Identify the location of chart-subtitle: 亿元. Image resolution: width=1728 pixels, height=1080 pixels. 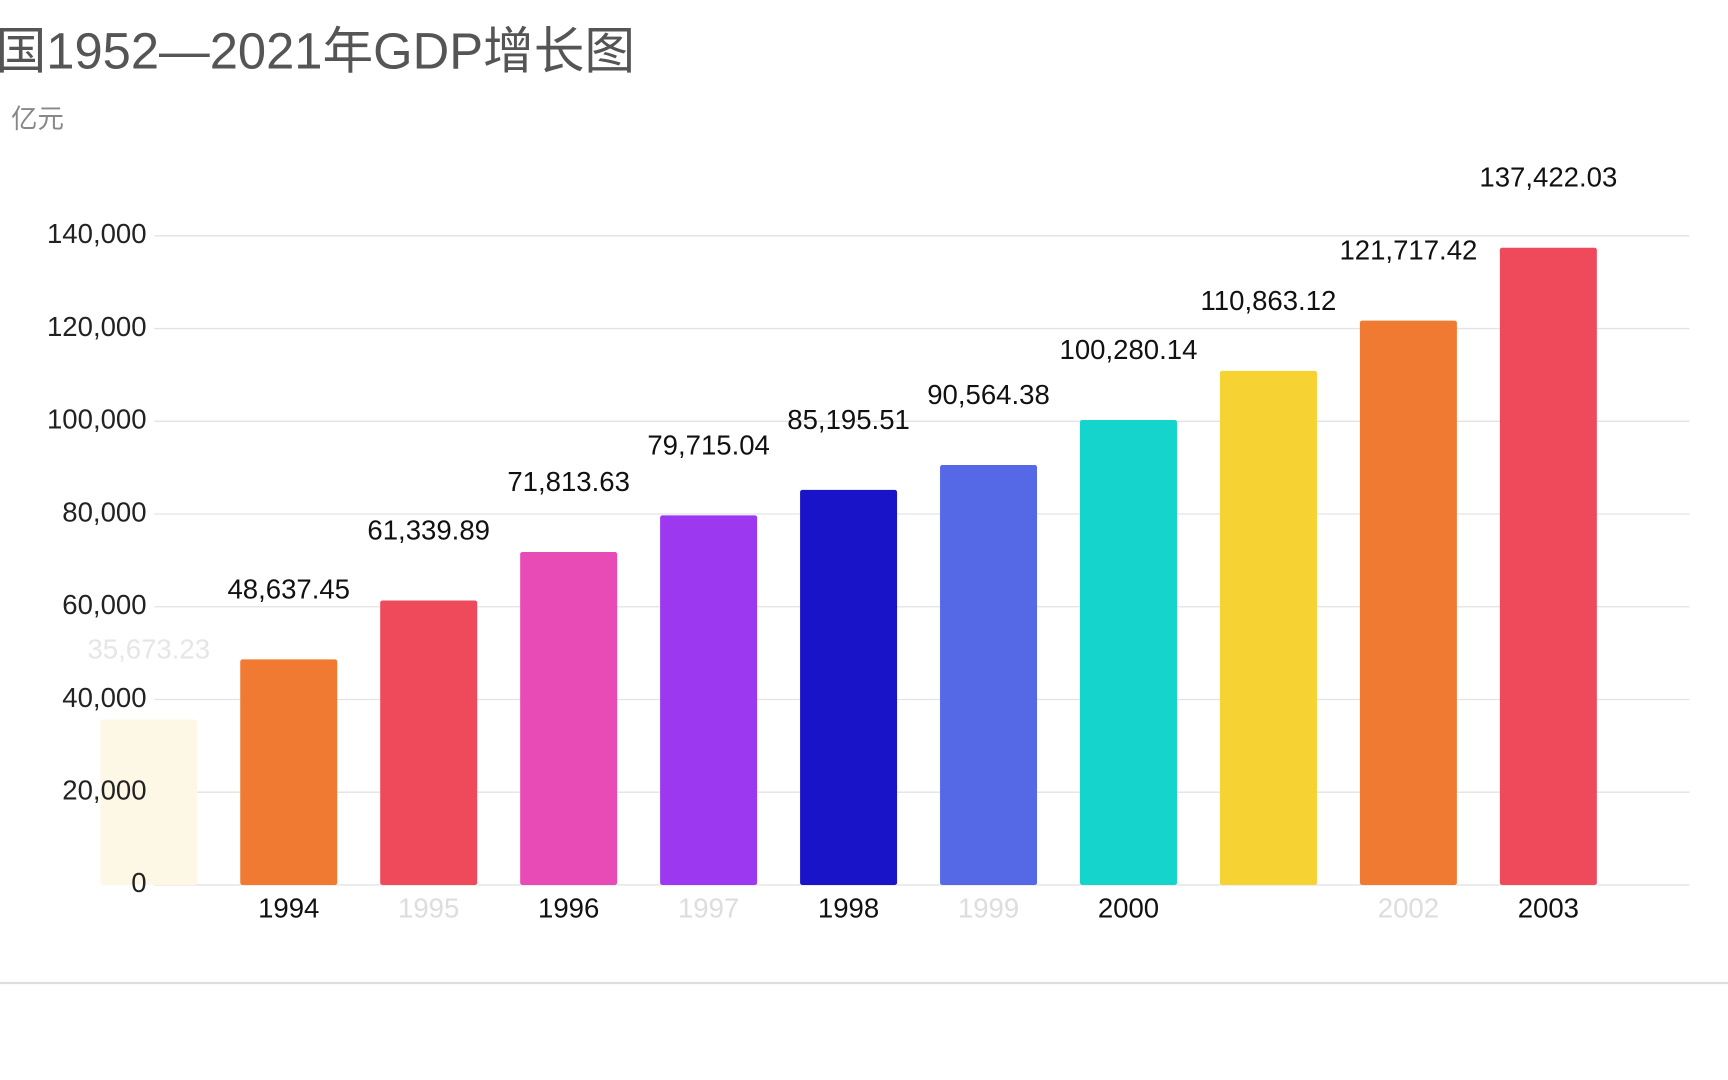
(37, 119).